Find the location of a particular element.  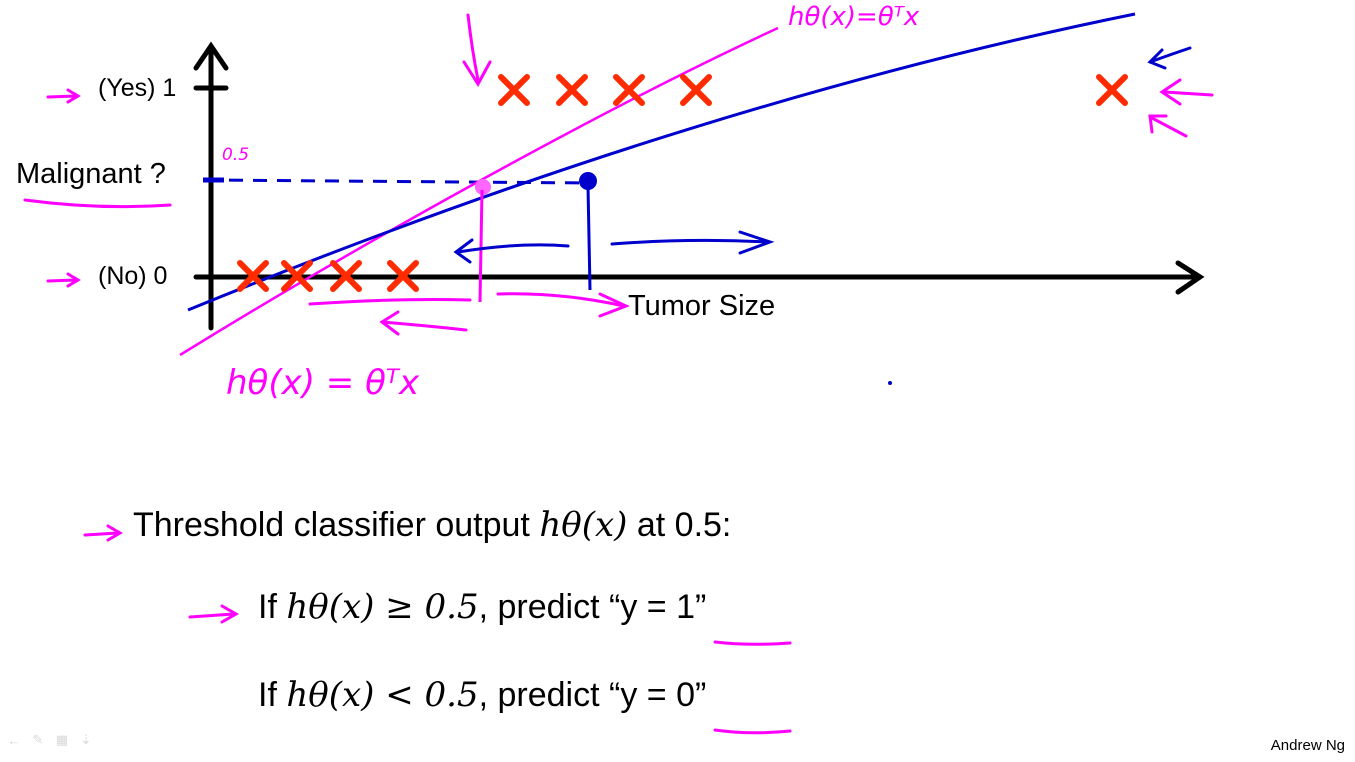

rule1-bullet: If hθ(x) ≥ 0.5, predict “y = 1” is located at coordinates (482, 607).